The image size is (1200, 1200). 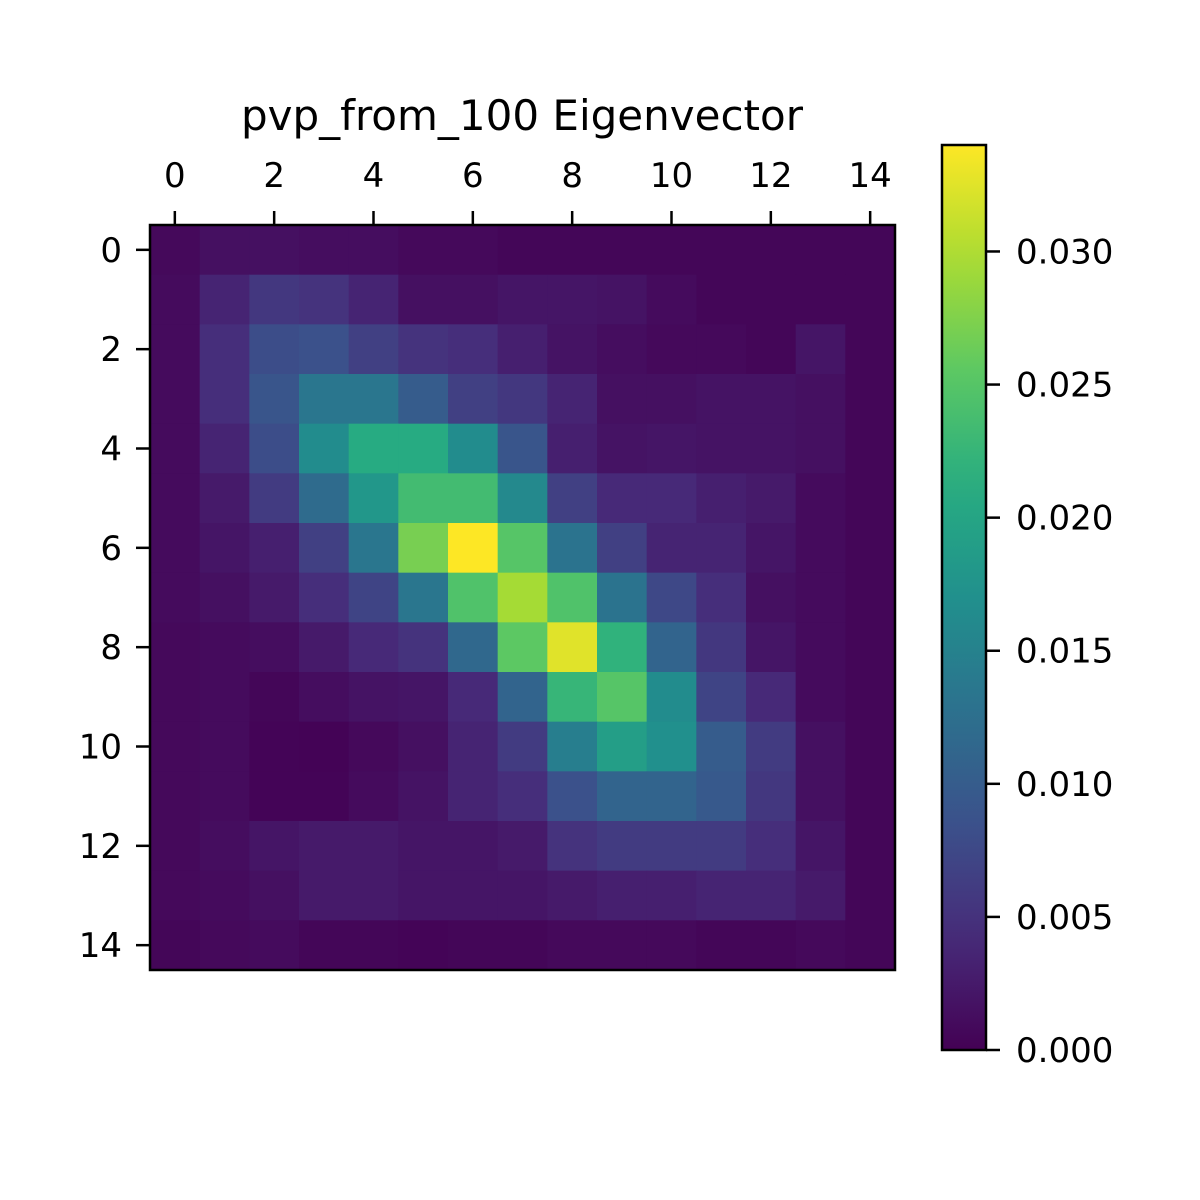 What do you see at coordinates (1064, 918) in the screenshot?
I see `colorbar-tick-label: 0.005` at bounding box center [1064, 918].